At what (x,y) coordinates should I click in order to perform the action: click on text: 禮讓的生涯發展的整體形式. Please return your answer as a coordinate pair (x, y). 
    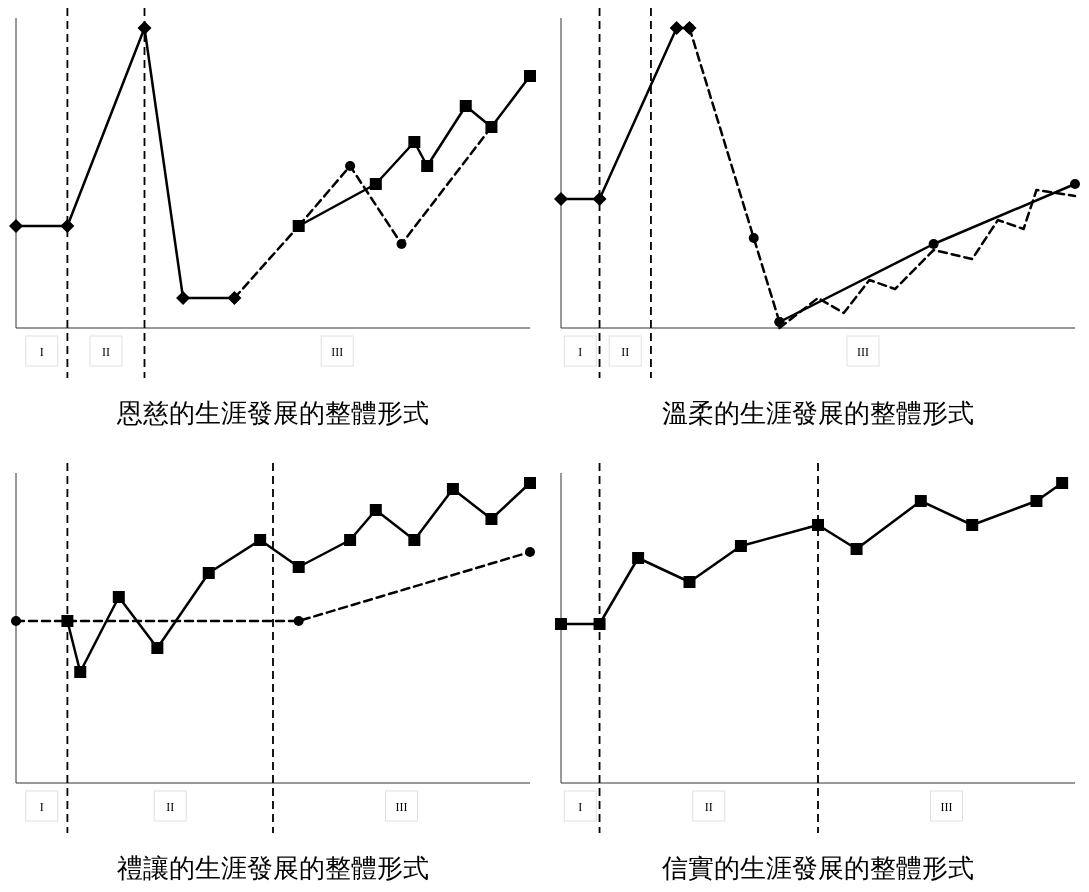
    Looking at the image, I should click on (273, 868).